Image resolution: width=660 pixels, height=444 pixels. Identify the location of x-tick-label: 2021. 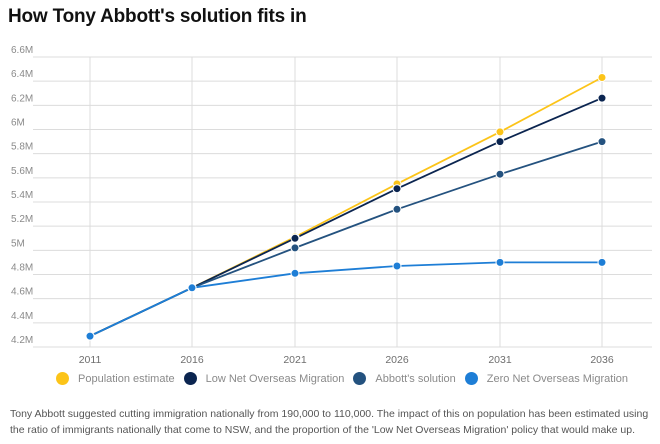
(295, 360).